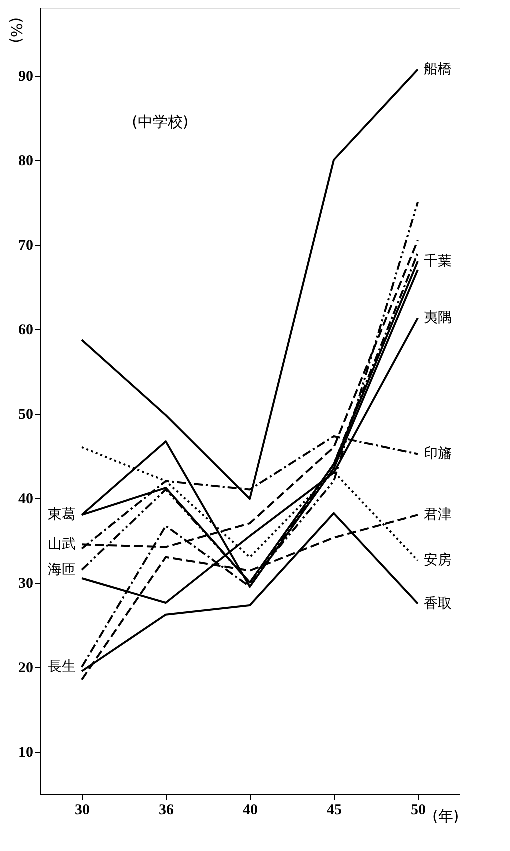  I want to click on x-axis-title: (年), so click(446, 817).